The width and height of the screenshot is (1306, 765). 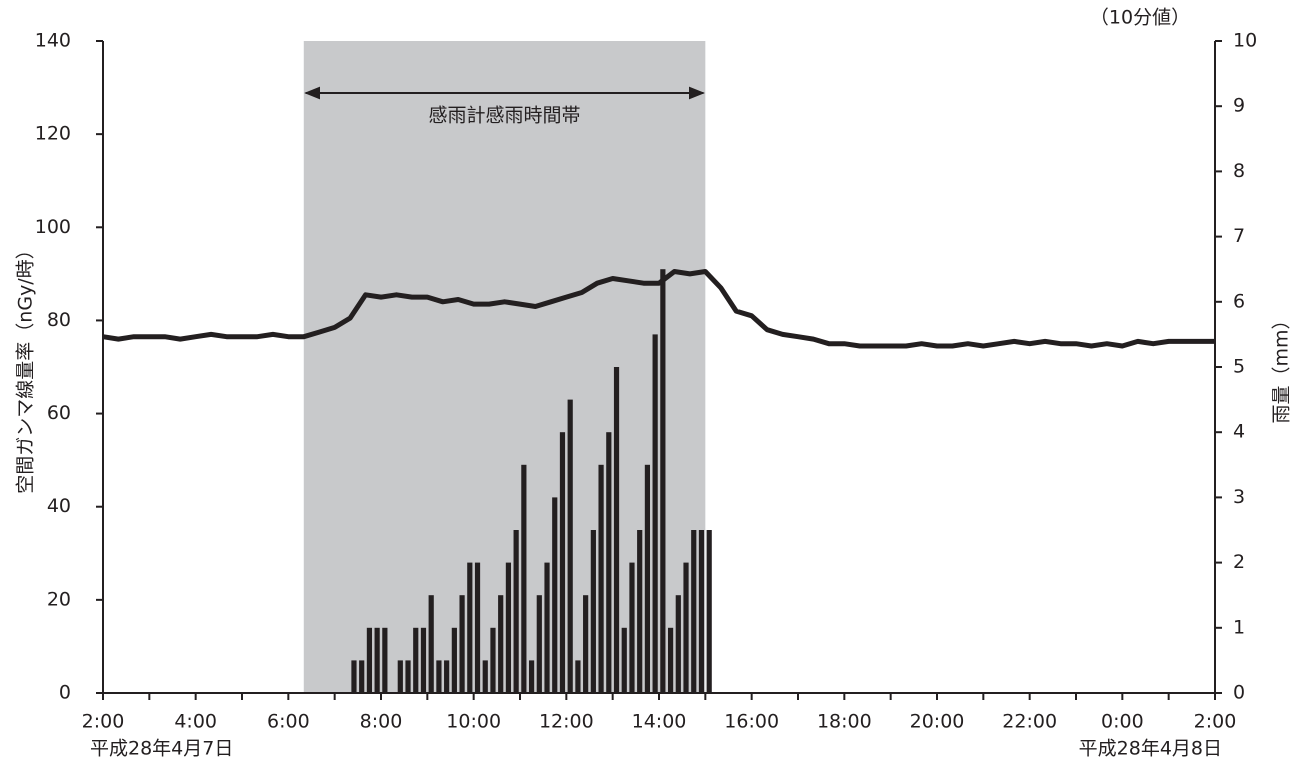 What do you see at coordinates (53, 41) in the screenshot?
I see `y-tick-label: 140` at bounding box center [53, 41].